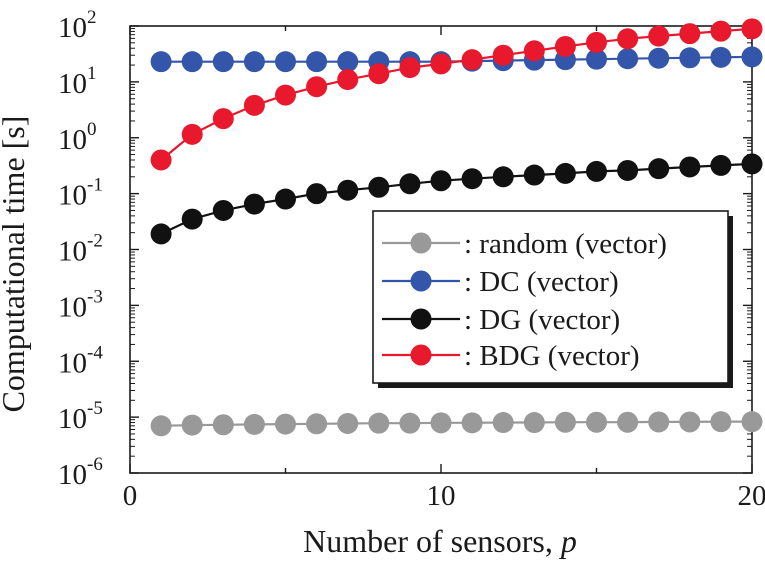 This screenshot has height=561, width=765. Describe the element at coordinates (80, 416) in the screenshot. I see `y-tick-label: 10⁻⁵` at that location.